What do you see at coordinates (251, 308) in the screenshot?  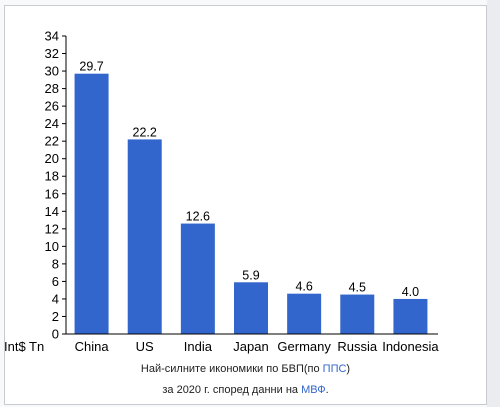 I see `bar-japan` at bounding box center [251, 308].